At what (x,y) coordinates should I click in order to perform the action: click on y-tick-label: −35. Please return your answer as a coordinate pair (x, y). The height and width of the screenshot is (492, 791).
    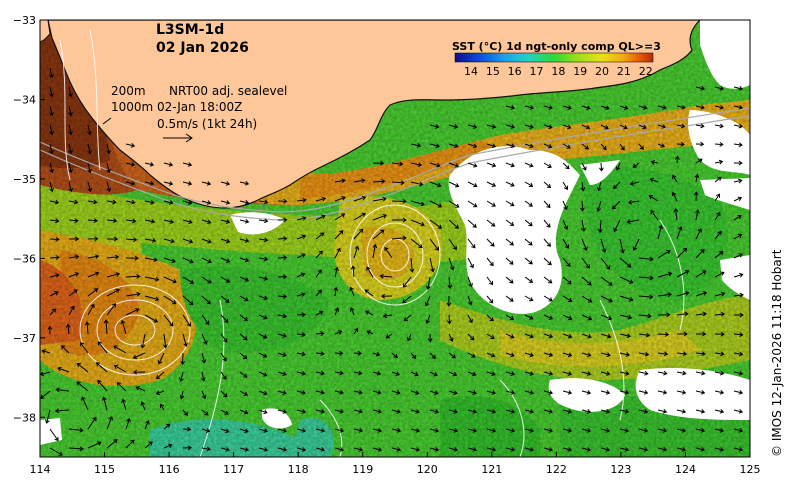
    Looking at the image, I should click on (24, 179).